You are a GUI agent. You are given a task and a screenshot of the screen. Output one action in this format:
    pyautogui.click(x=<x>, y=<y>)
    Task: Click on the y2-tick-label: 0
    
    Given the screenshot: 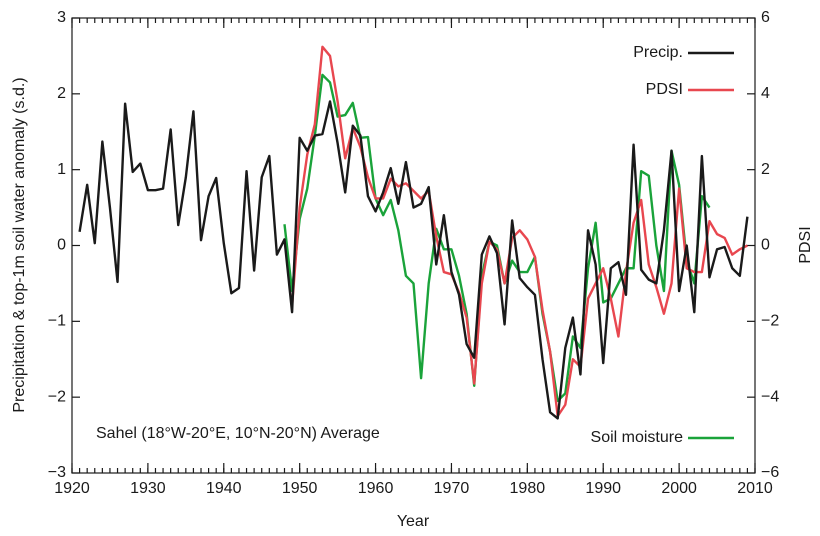 What is the action you would take?
    pyautogui.click(x=765, y=245)
    